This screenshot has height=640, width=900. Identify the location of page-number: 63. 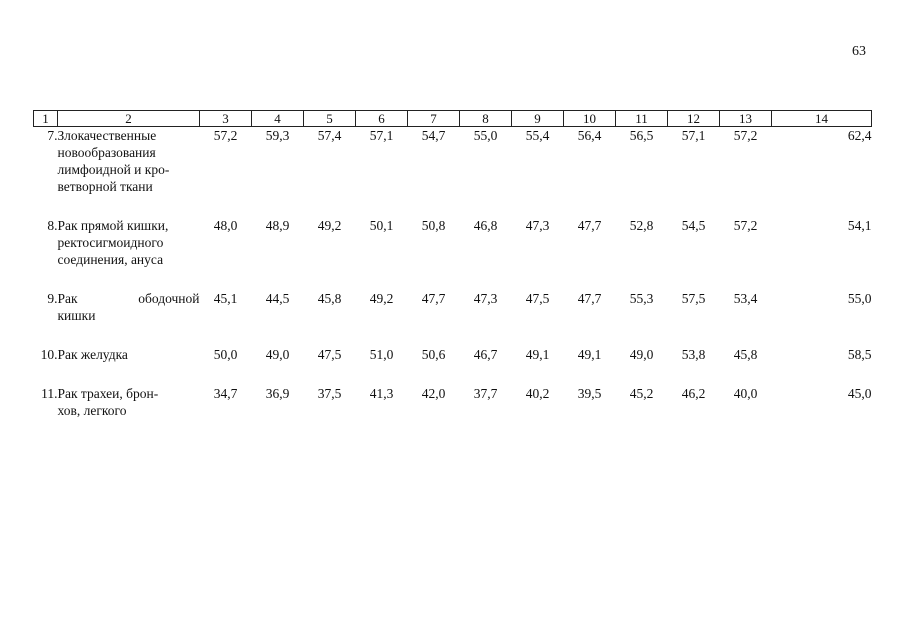
(859, 51).